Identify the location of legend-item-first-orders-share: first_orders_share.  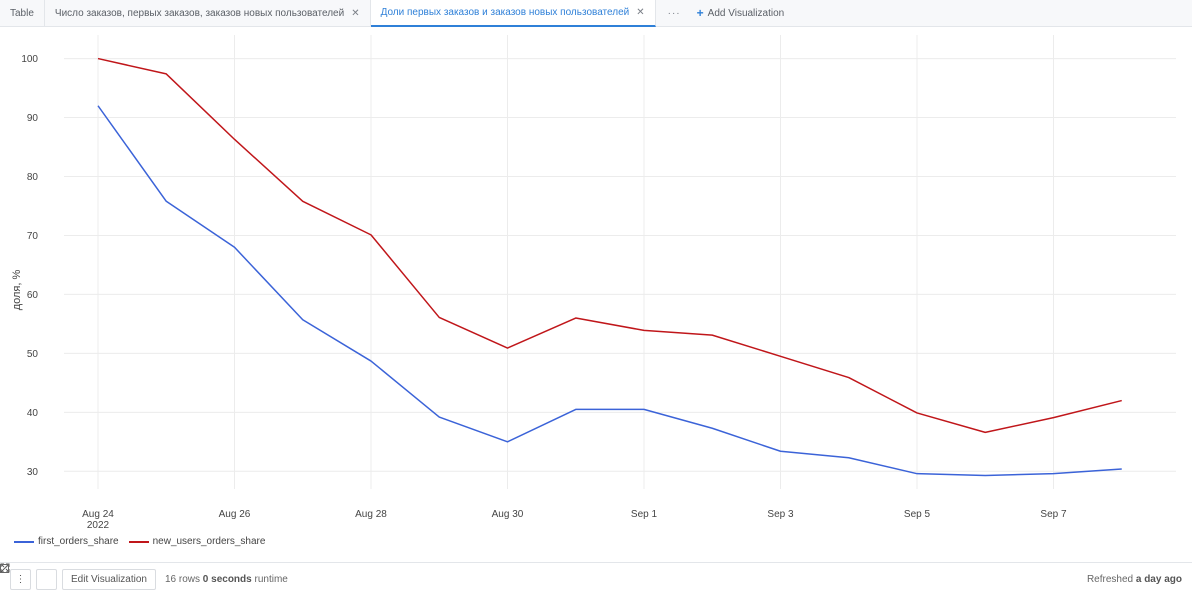
(66, 541).